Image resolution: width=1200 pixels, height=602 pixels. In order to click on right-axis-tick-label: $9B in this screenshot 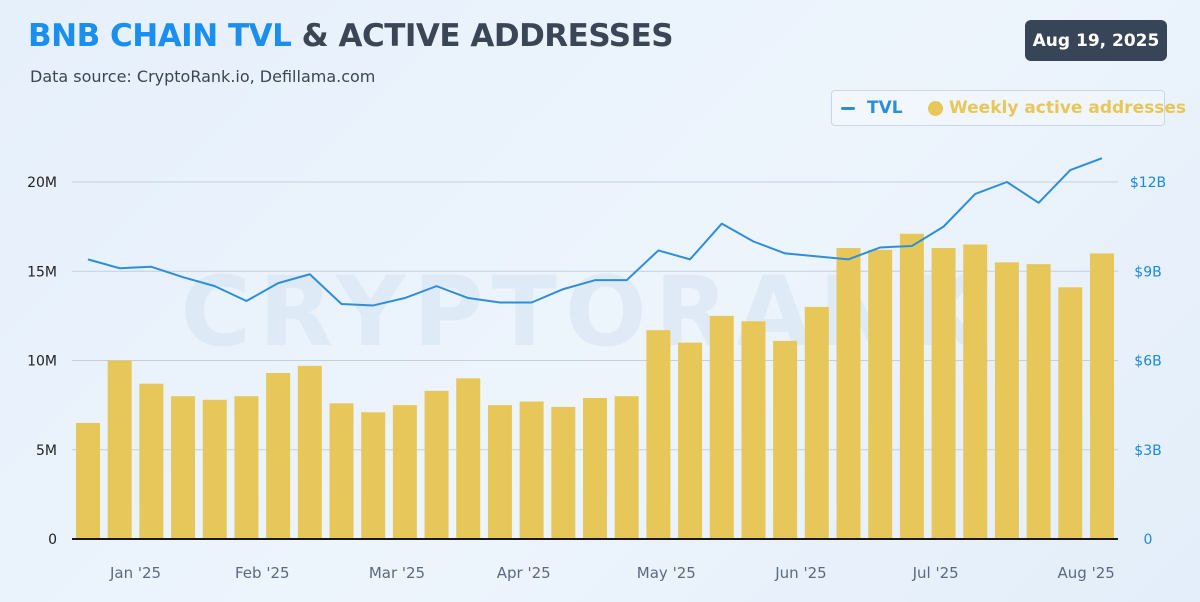, I will do `click(1147, 272)`.